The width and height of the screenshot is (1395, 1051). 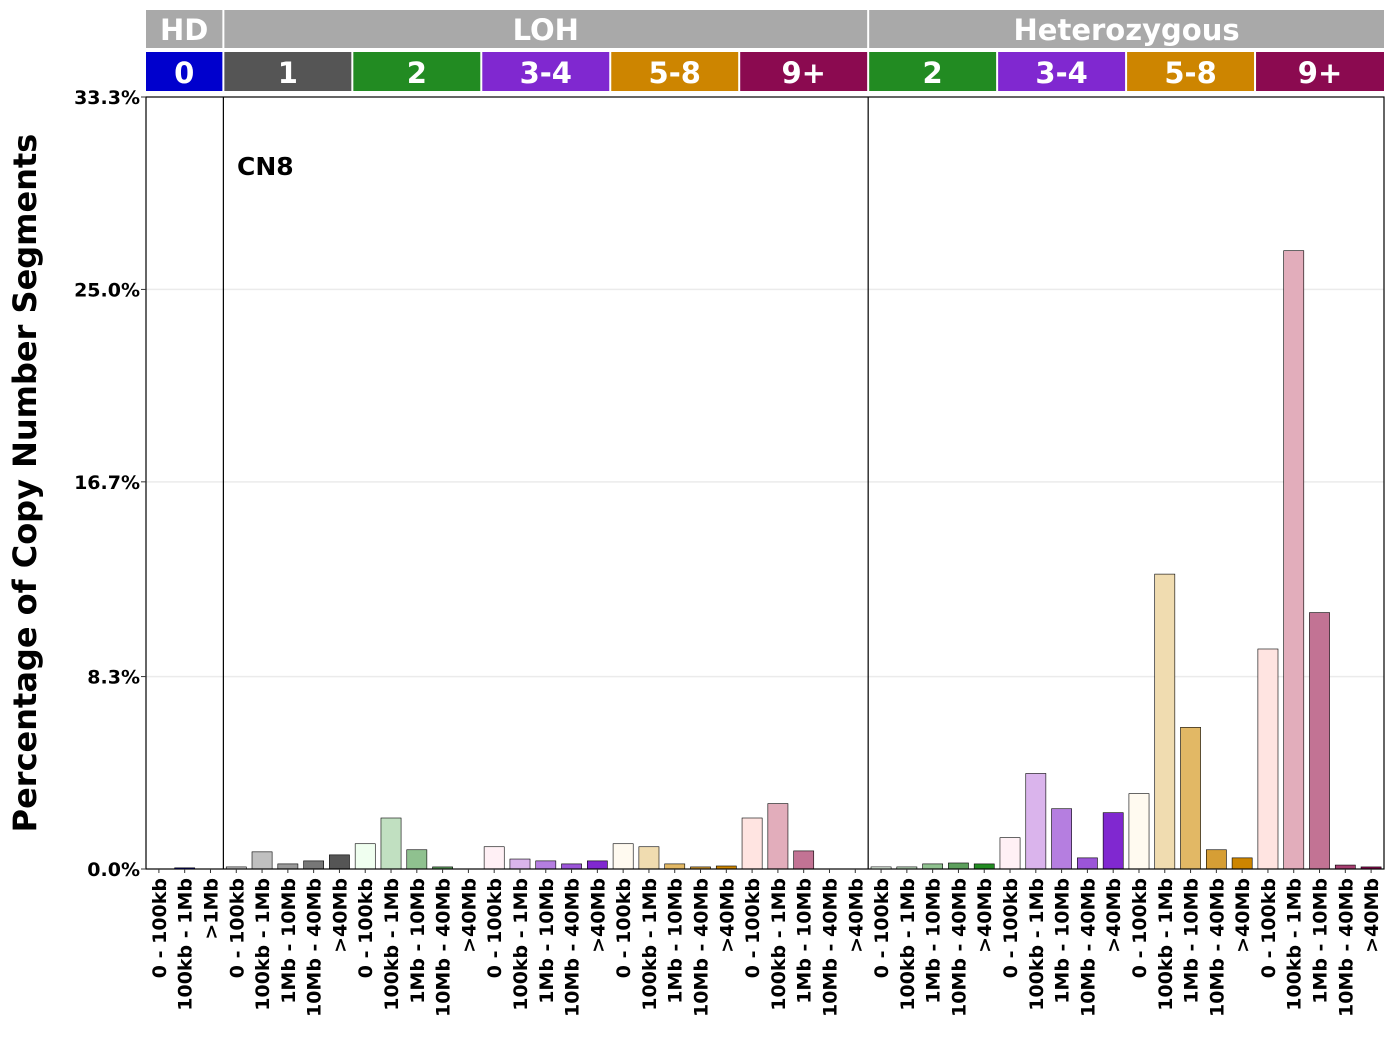 I want to click on top-group-label: Heterozygous, so click(x=1127, y=30).